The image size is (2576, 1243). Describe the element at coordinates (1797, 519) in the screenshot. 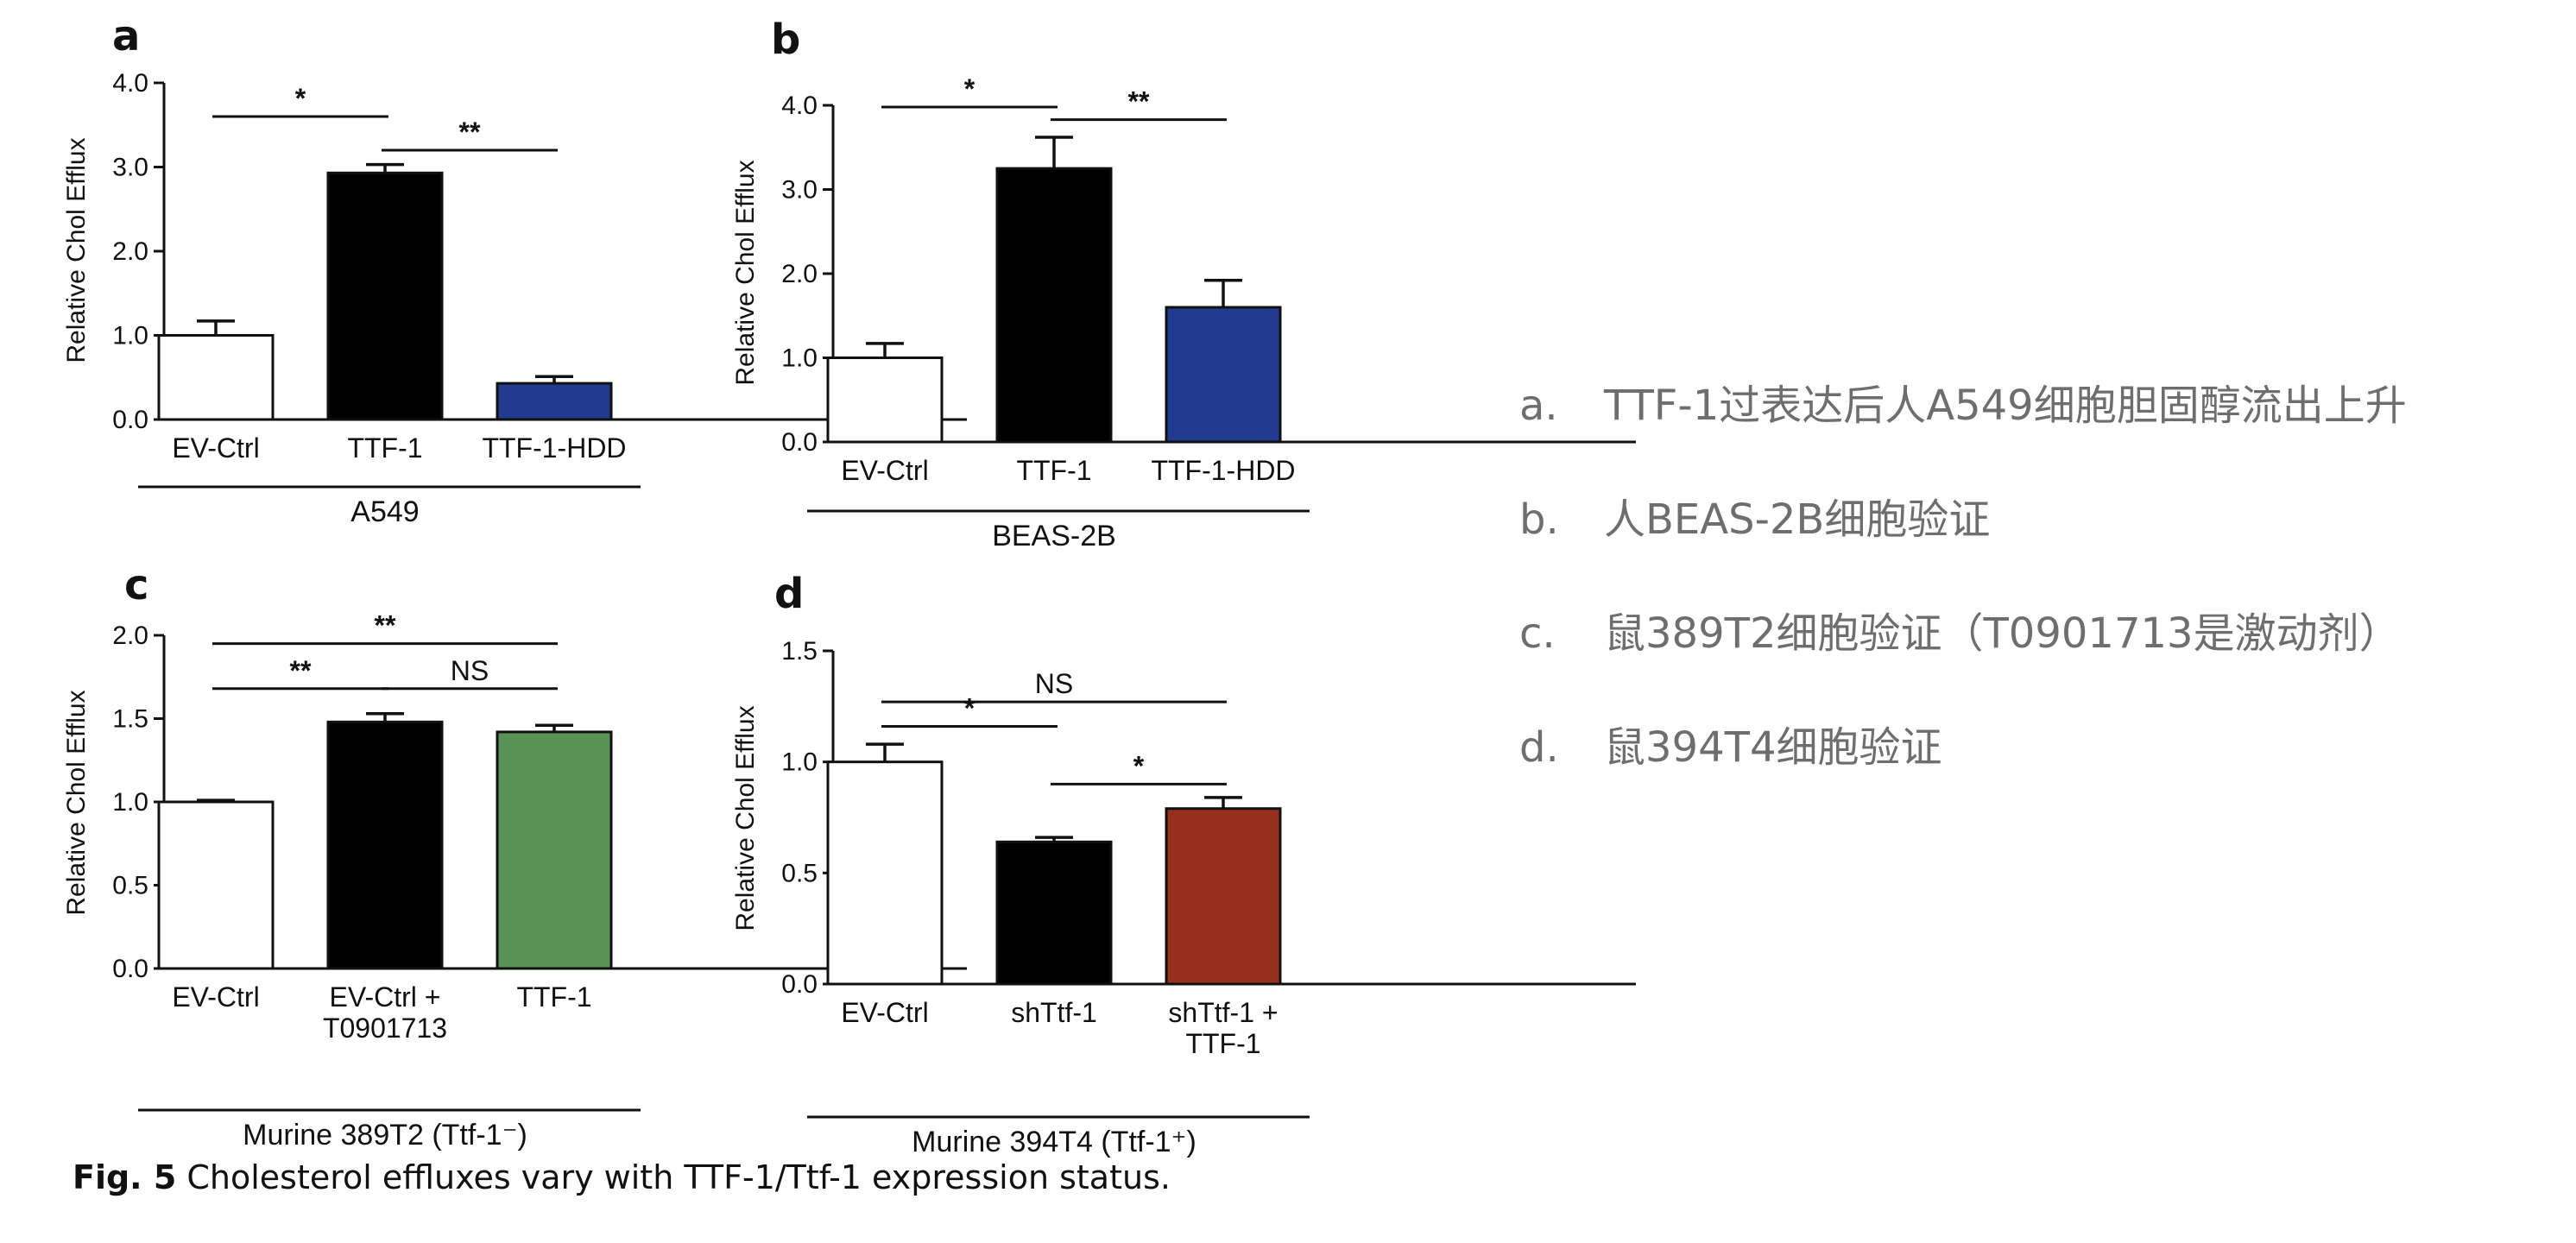

I see `note-text: 人BEAS-2B细胞验证` at that location.